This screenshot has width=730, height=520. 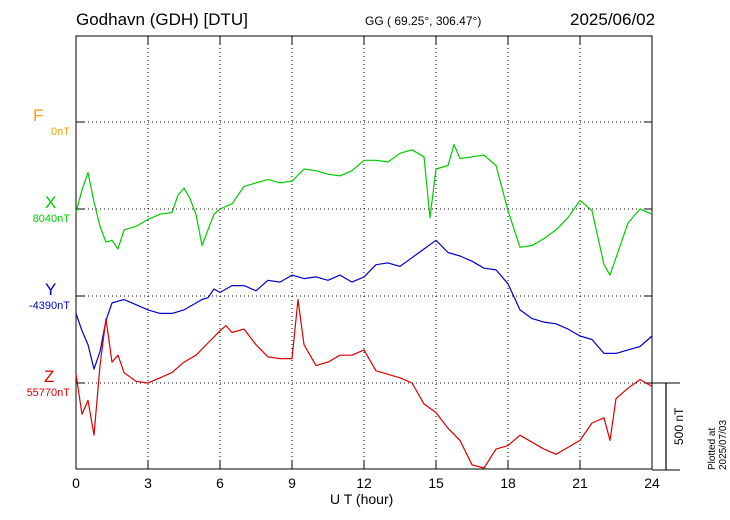 I want to click on component-label-f: F 0nT, so click(x=35, y=122).